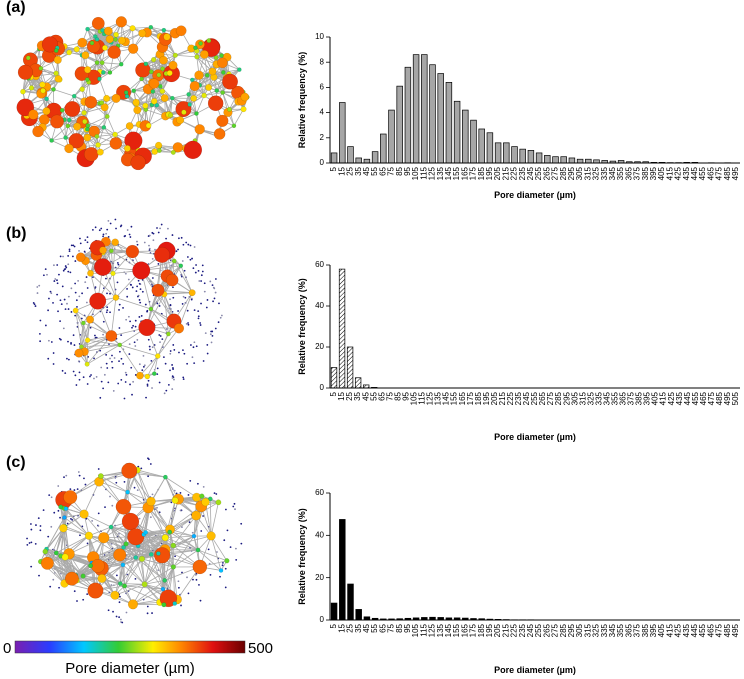  Describe the element at coordinates (319, 577) in the screenshot. I see `y-tick-label: 20` at that location.